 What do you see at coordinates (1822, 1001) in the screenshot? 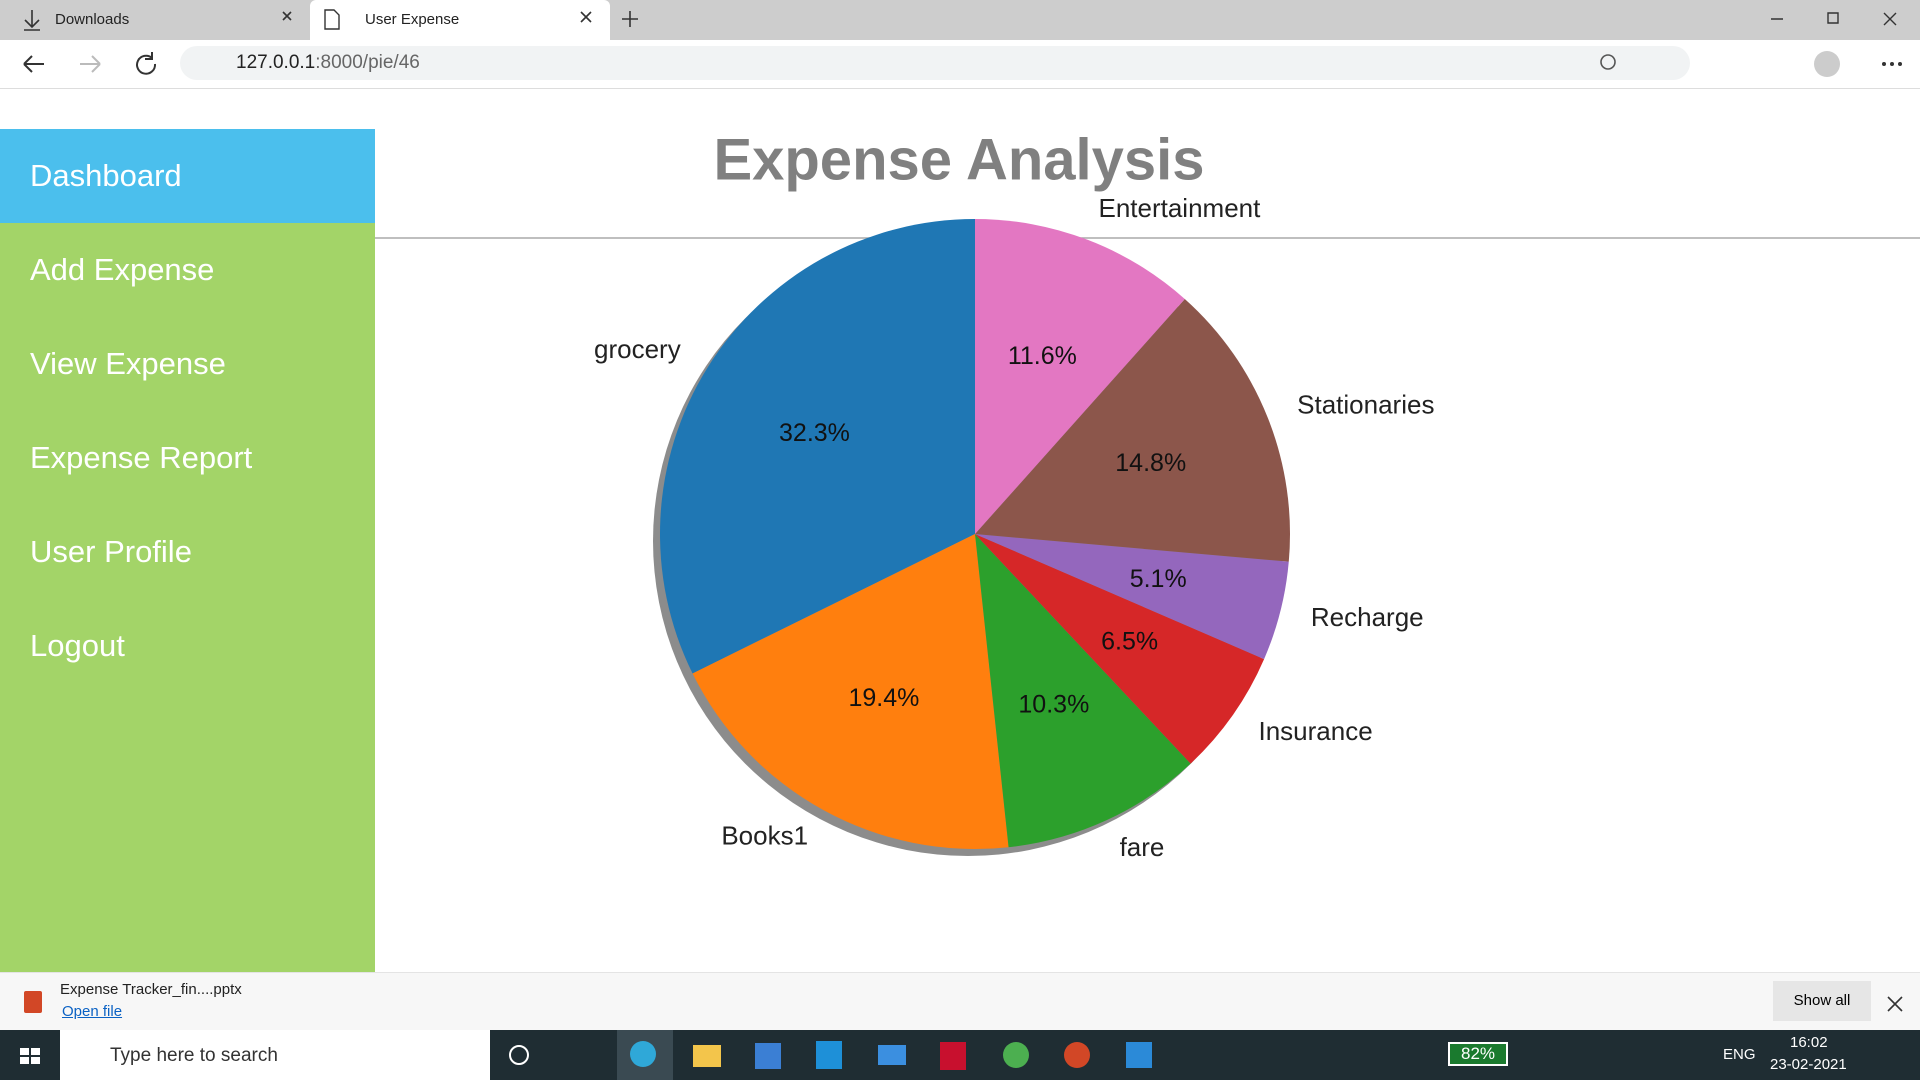
I see `show-all: Show all` at bounding box center [1822, 1001].